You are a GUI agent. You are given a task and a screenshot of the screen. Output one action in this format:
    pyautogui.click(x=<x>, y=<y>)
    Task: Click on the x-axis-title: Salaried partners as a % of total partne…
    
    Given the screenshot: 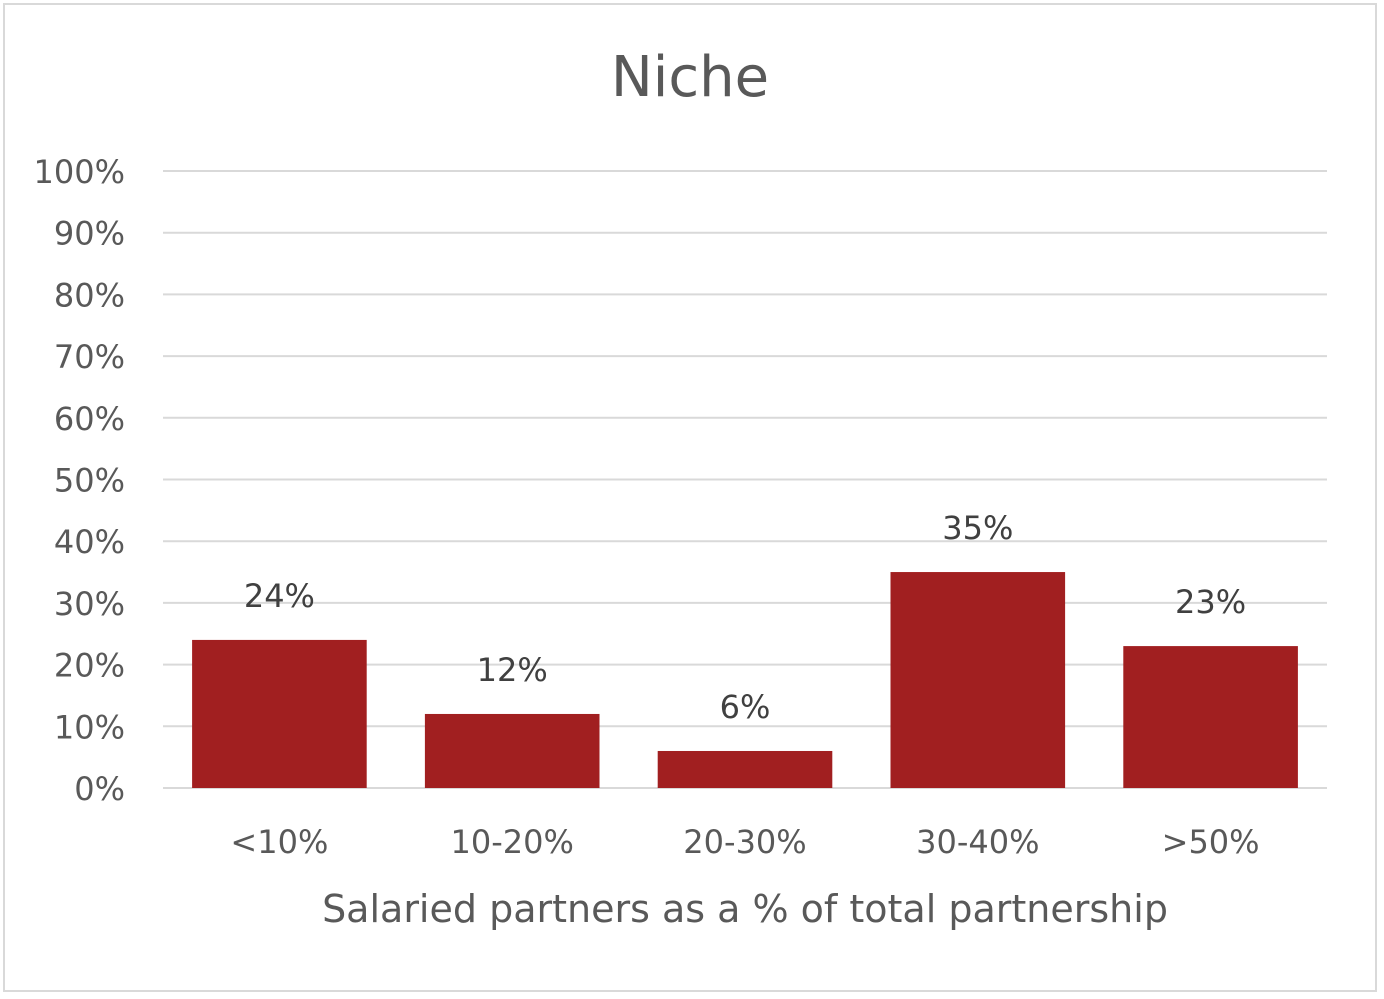 What is the action you would take?
    pyautogui.click(x=745, y=909)
    